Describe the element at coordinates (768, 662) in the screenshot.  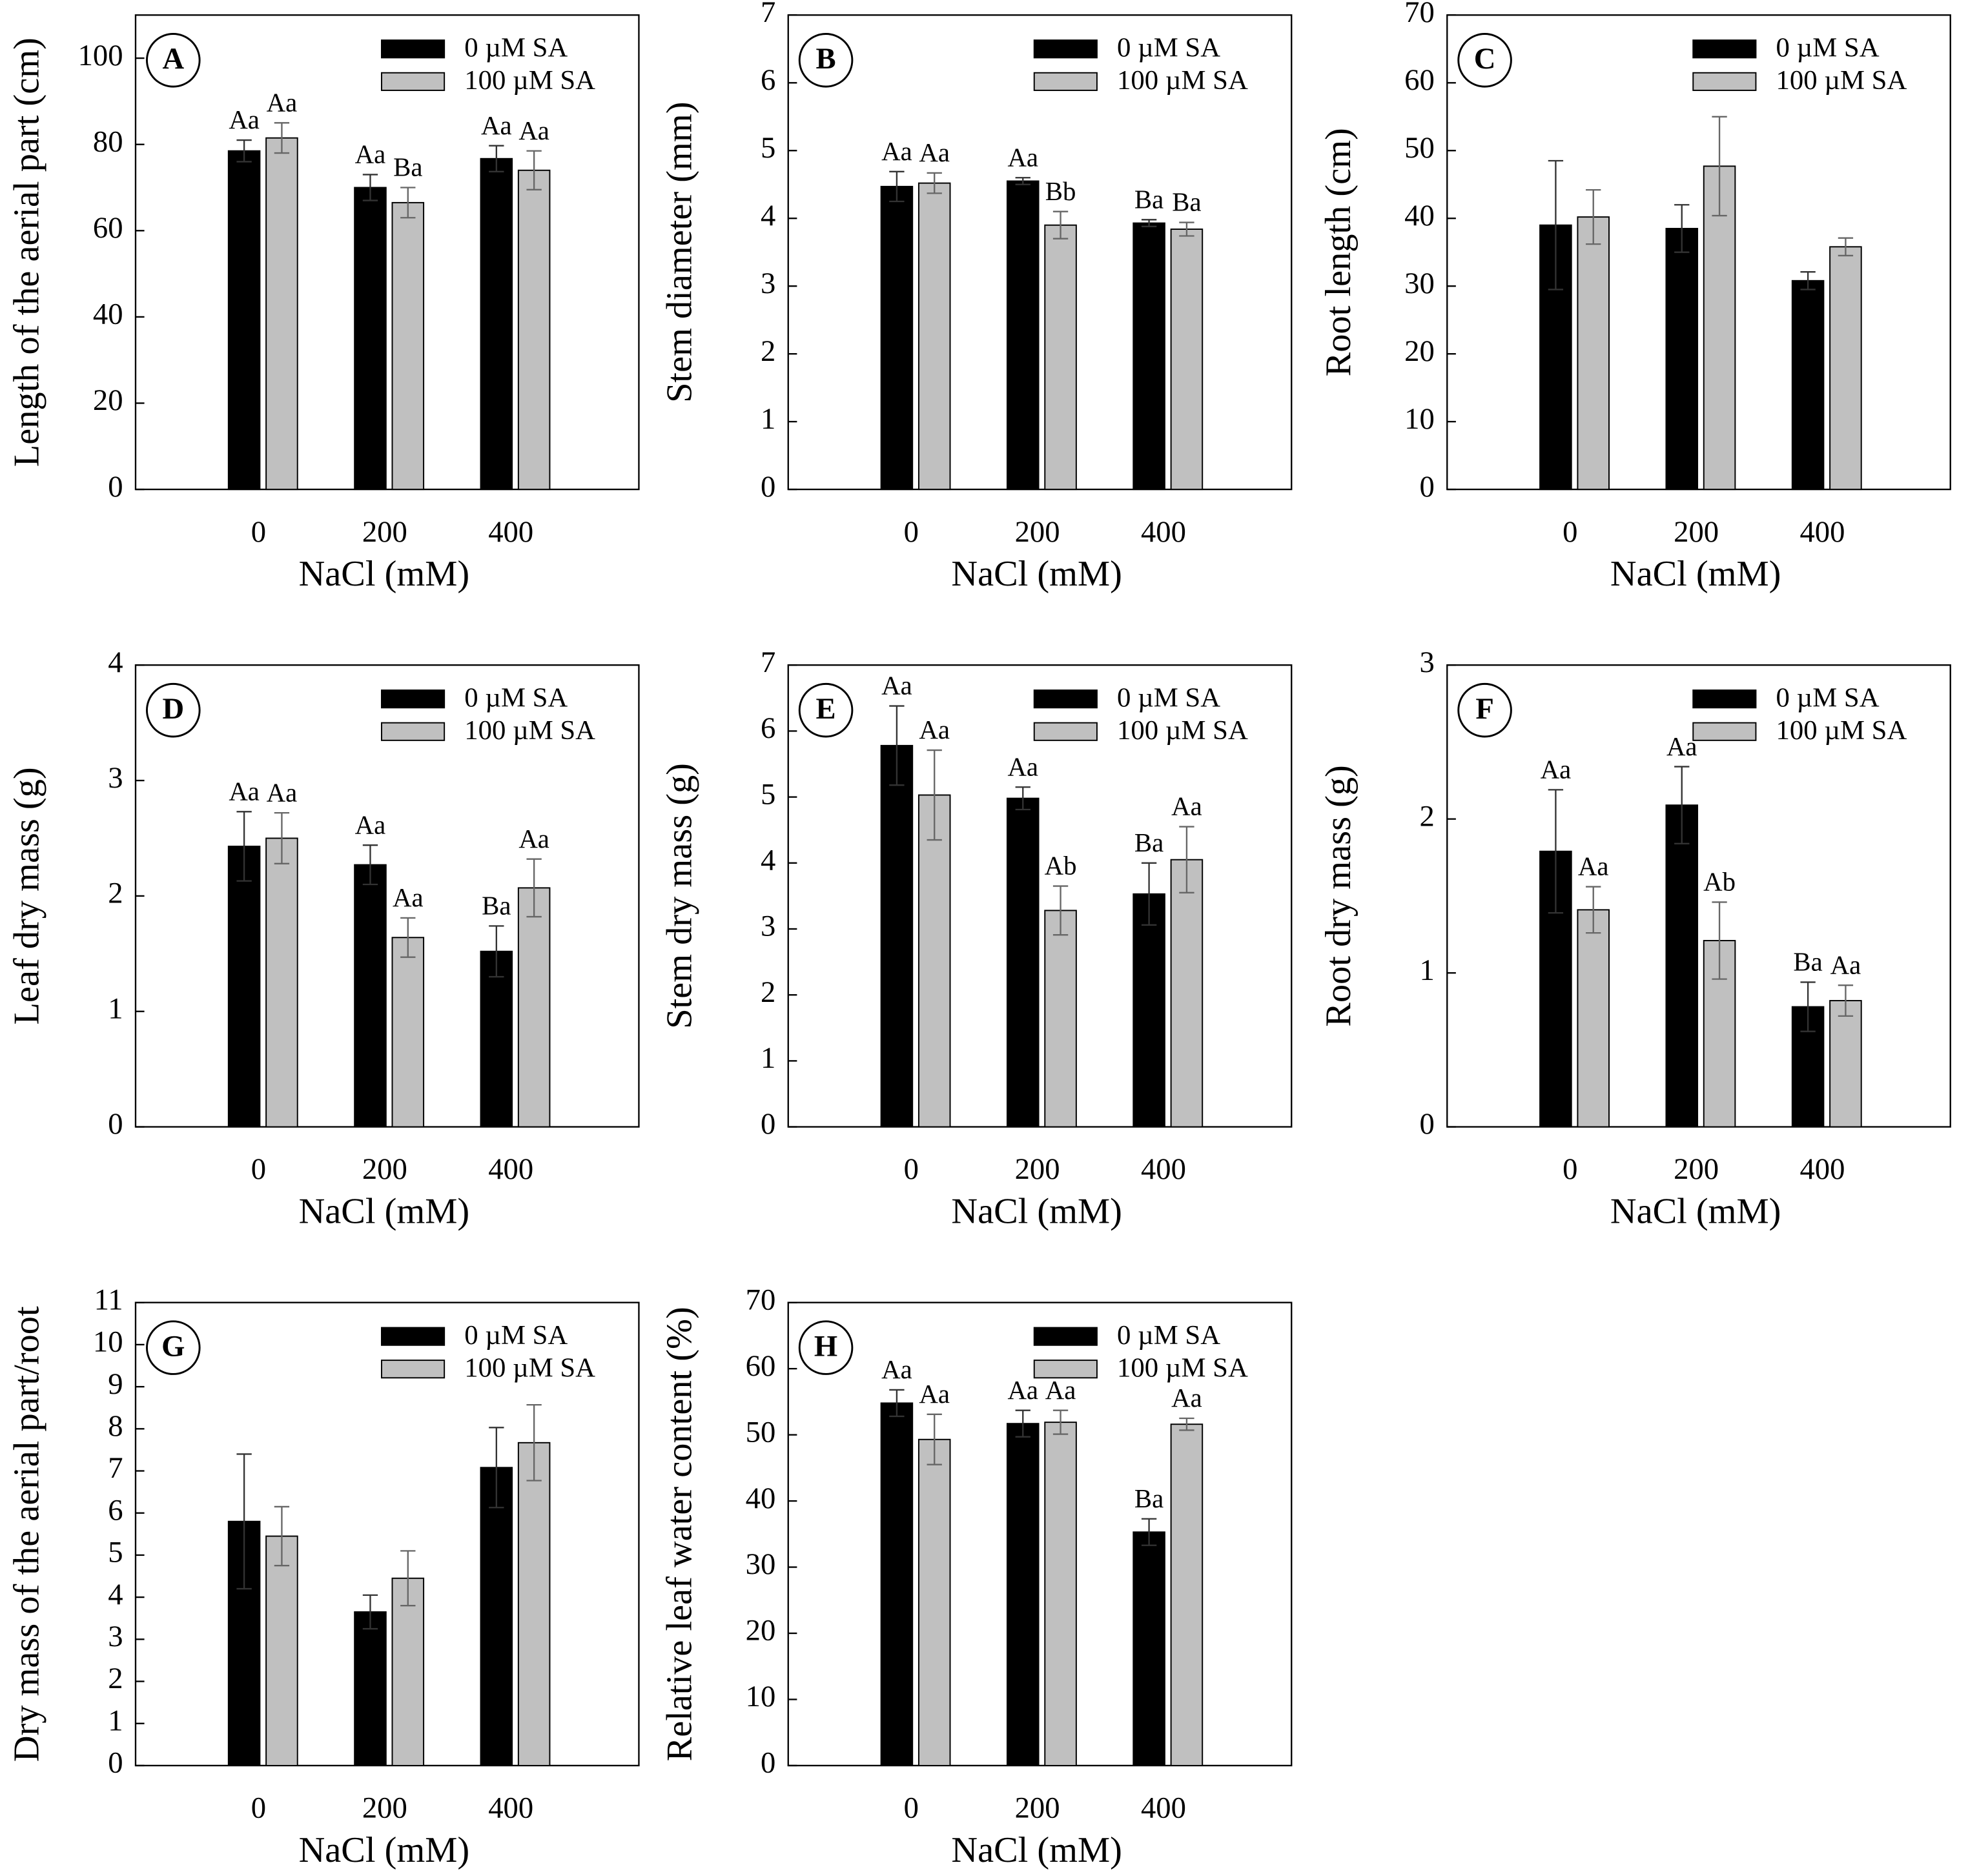
I see `y-tick-label: 7` at that location.